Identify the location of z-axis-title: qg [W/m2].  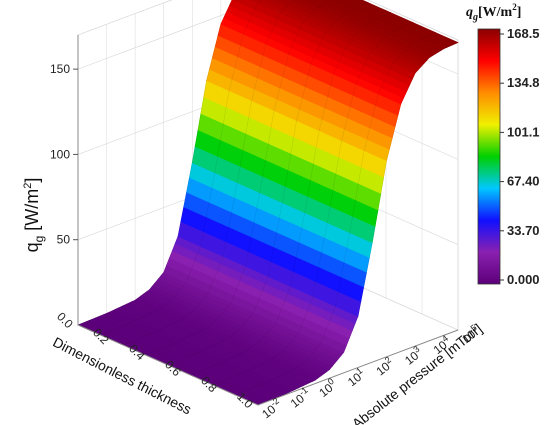
(34, 215).